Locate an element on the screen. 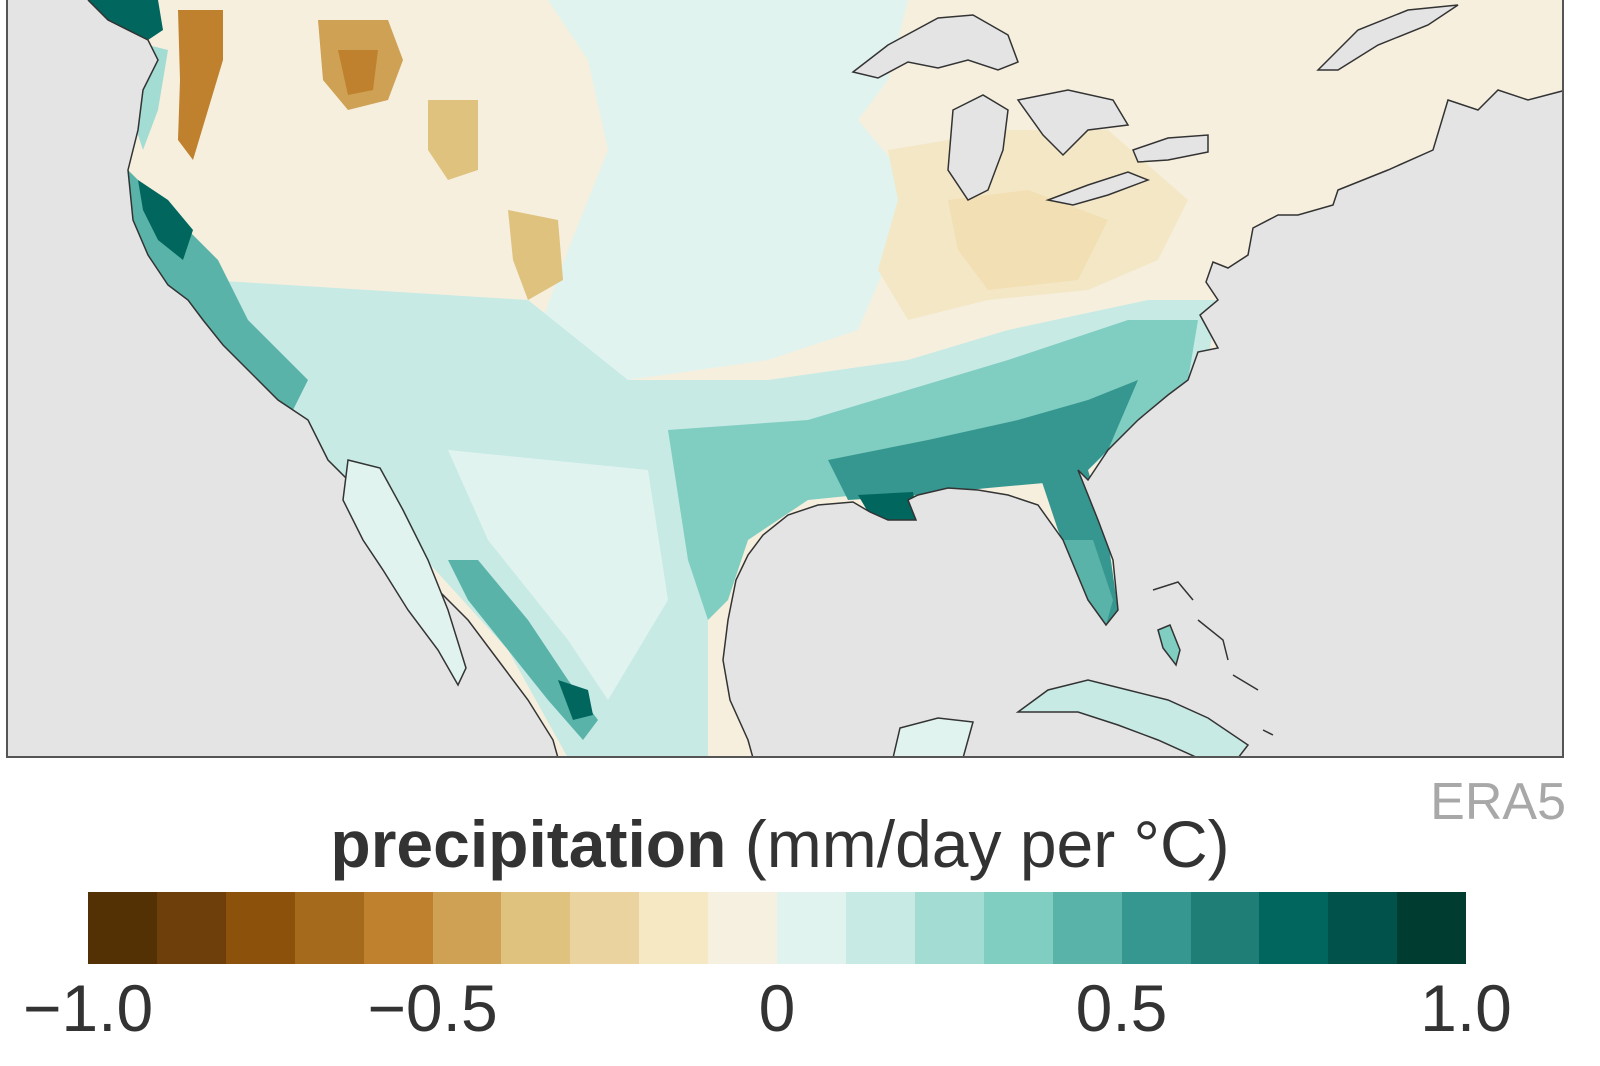 This screenshot has height=1066, width=1600. colorbar-tick-label: −1.0 is located at coordinates (88, 1008).